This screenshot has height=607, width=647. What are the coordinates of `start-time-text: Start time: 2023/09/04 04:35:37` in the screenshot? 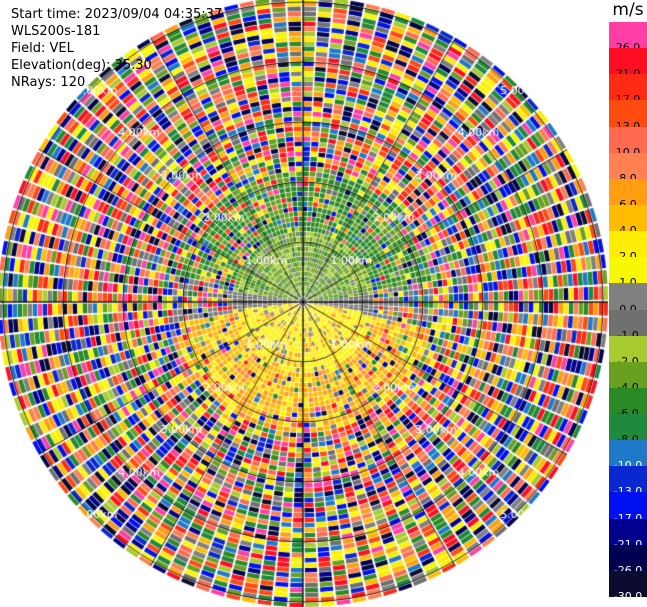 It's located at (117, 14).